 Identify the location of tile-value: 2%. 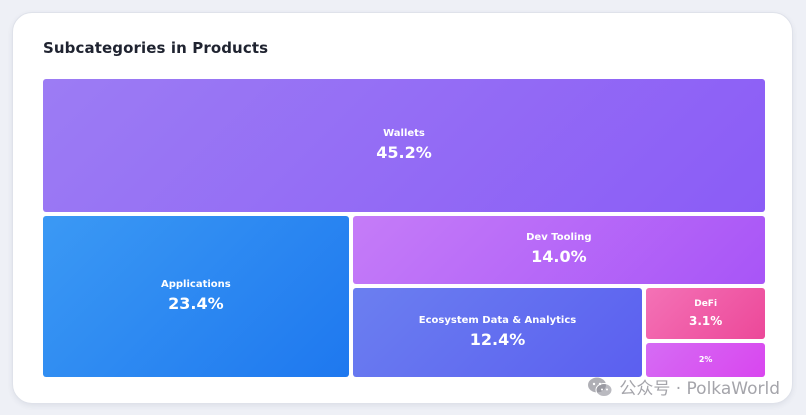
(705, 360).